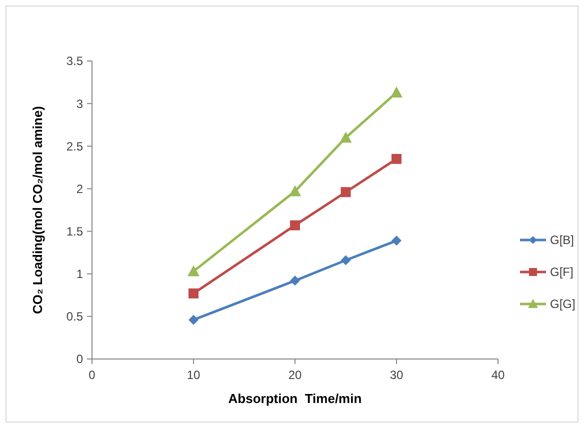  Describe the element at coordinates (295, 398) in the screenshot. I see `x-axis-title: Absorption Time/min` at that location.